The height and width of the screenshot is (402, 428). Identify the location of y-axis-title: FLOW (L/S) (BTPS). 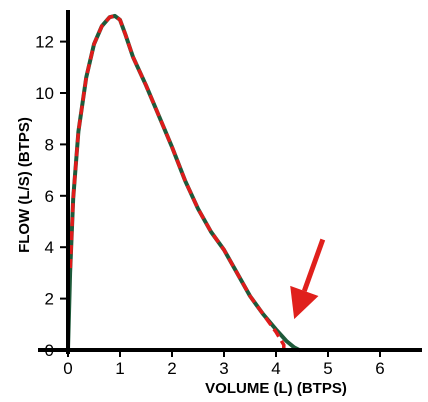
(24, 185).